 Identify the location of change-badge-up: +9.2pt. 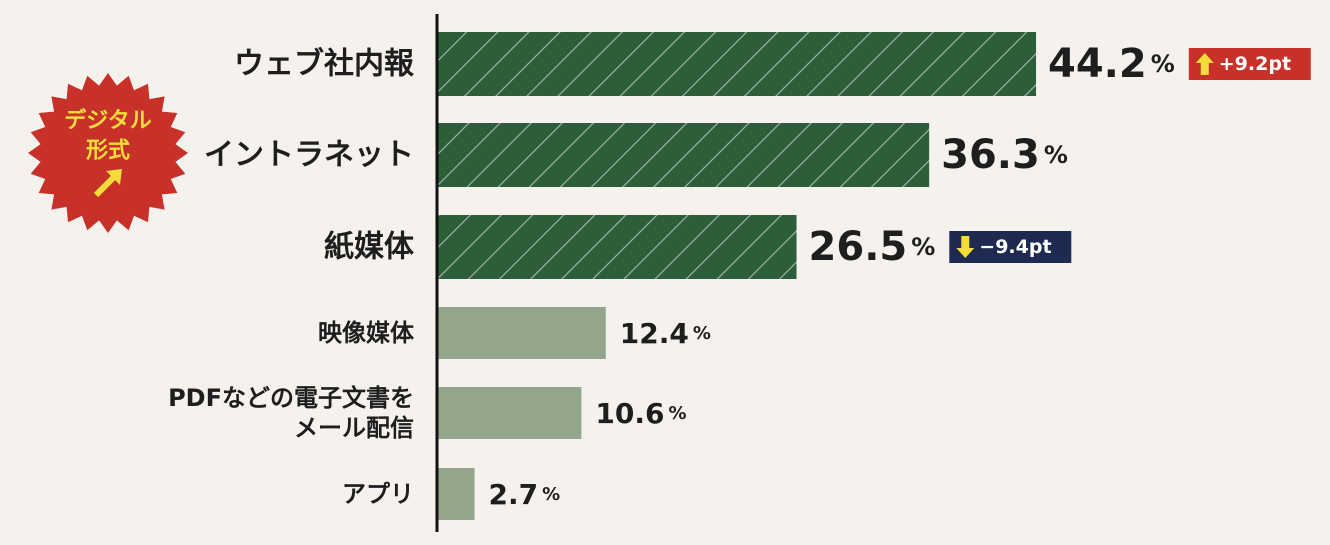
(1249, 64).